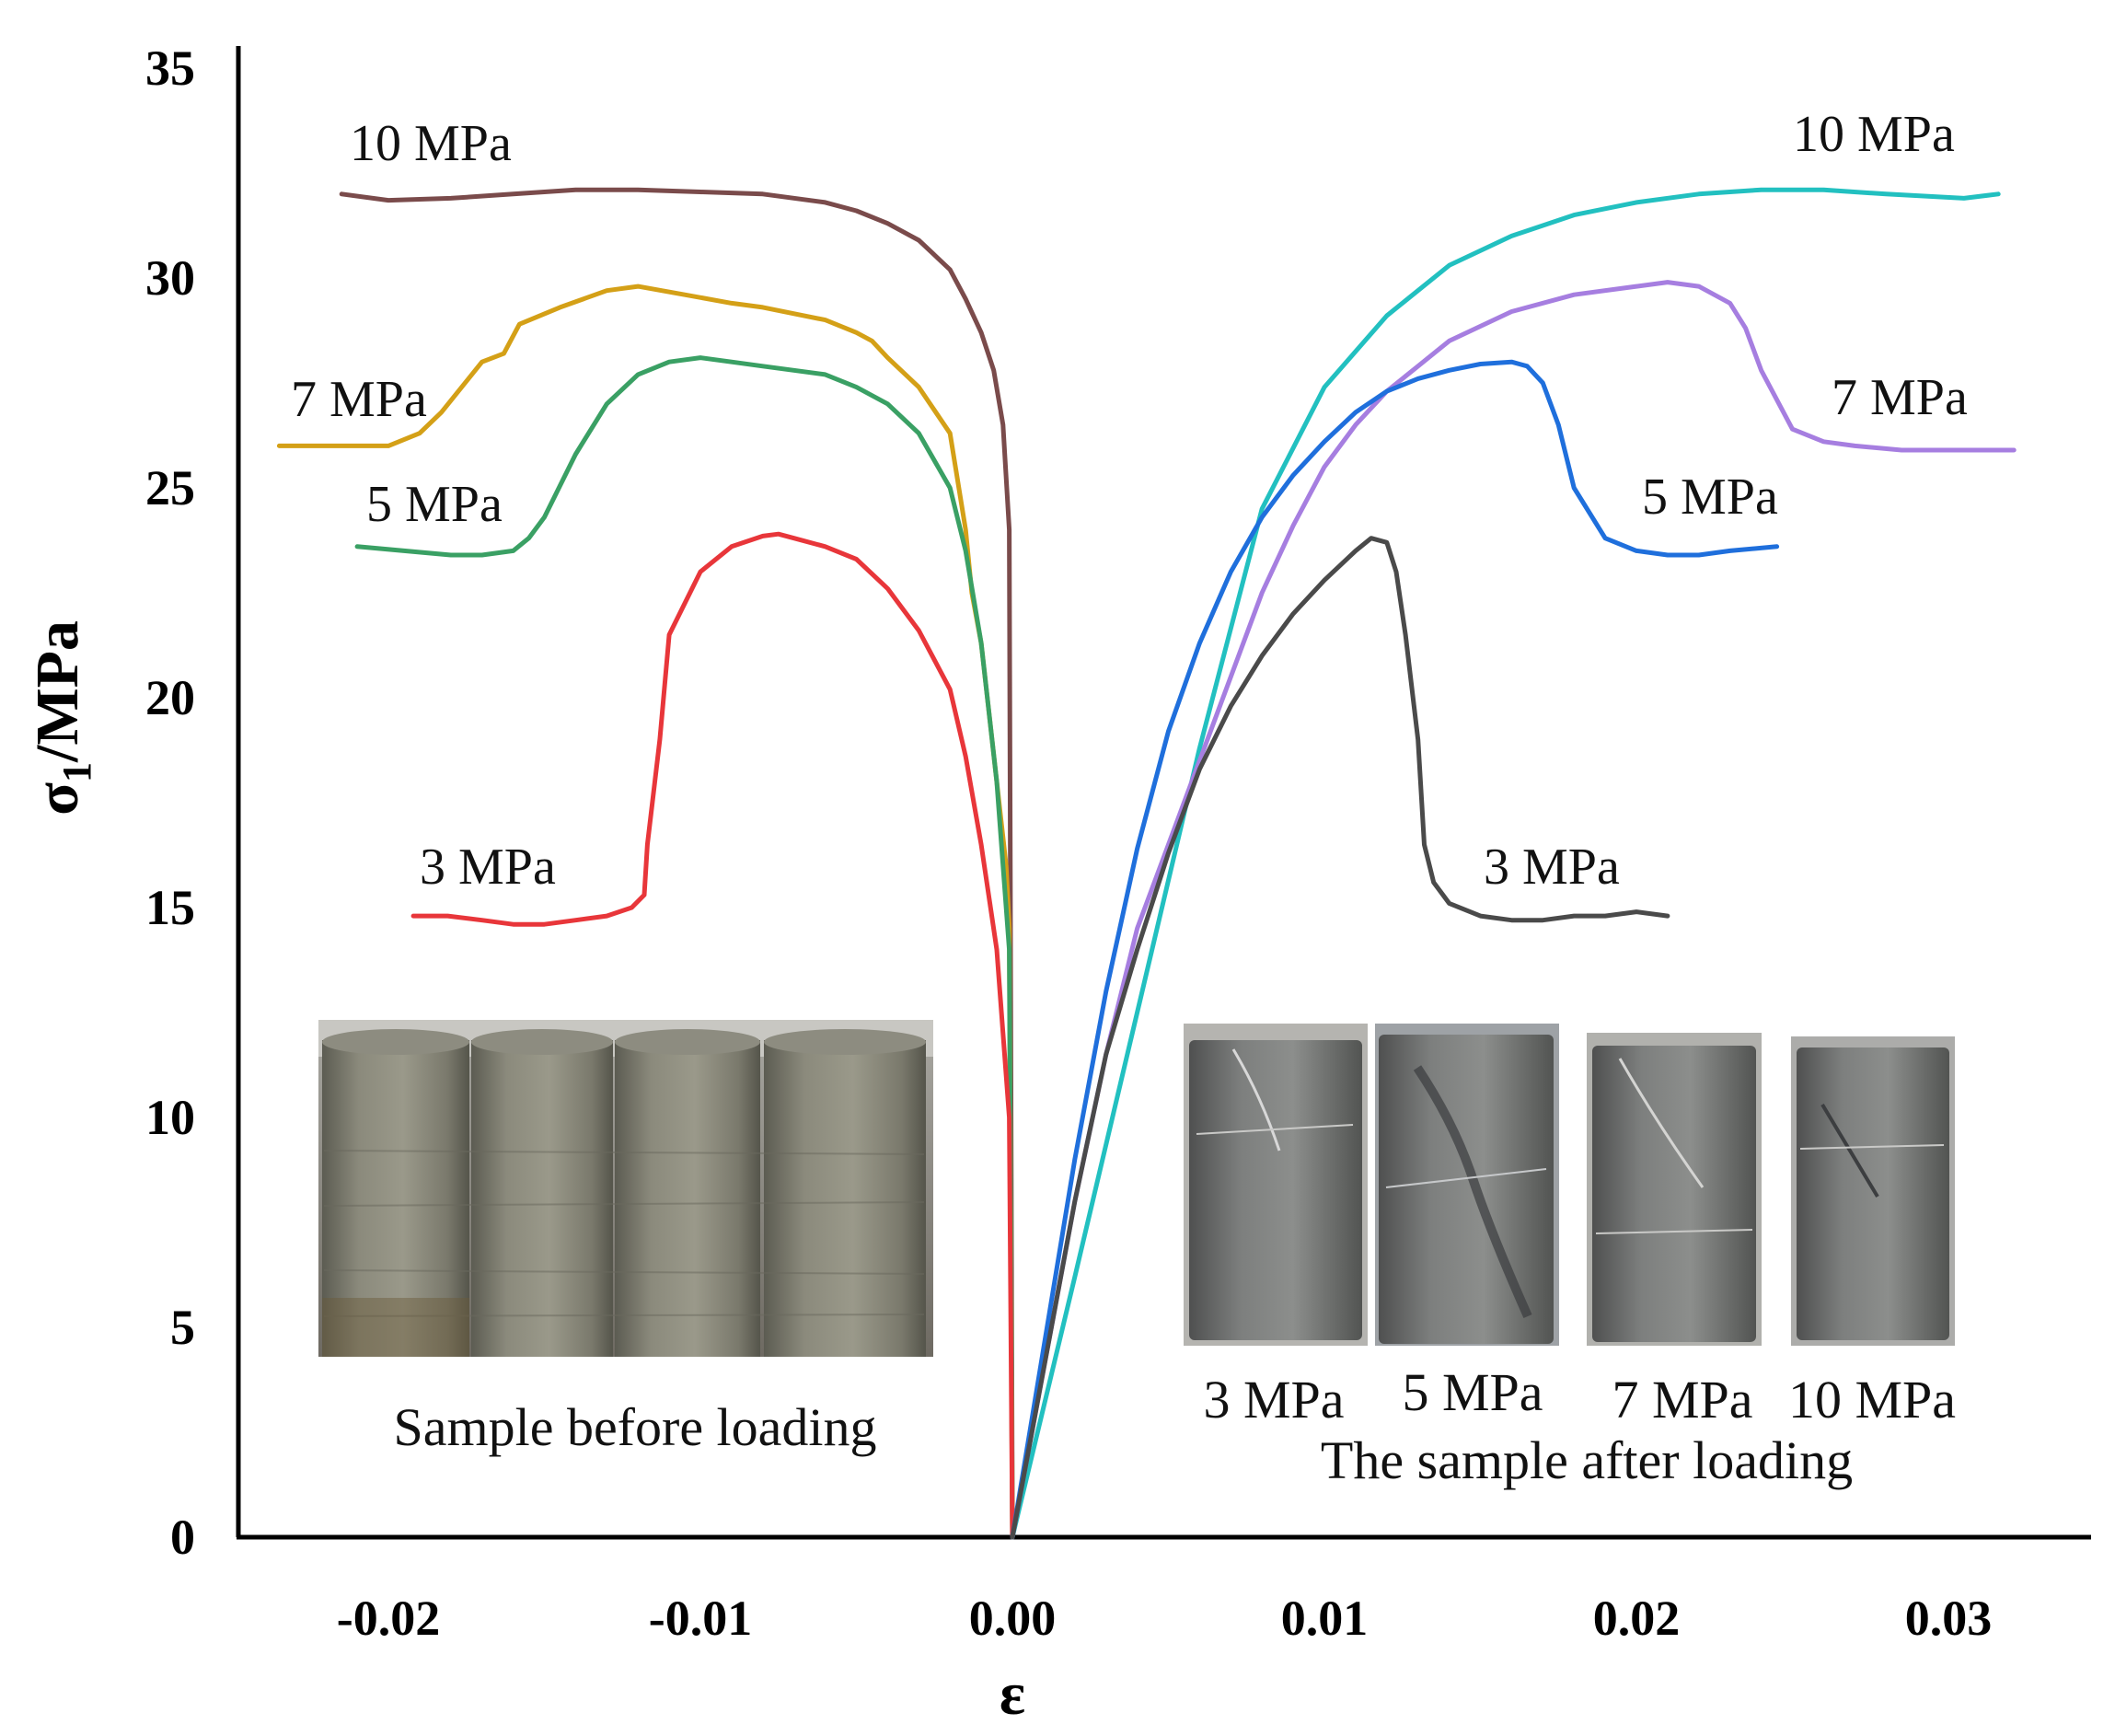  Describe the element at coordinates (434, 504) in the screenshot. I see `label-lateral-5mpa: 5 MPa` at that location.